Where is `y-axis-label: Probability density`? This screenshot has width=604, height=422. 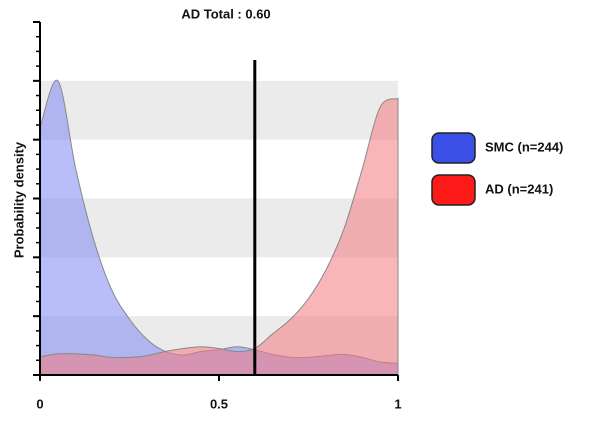 y-axis-label: Probability density is located at coordinates (18, 199).